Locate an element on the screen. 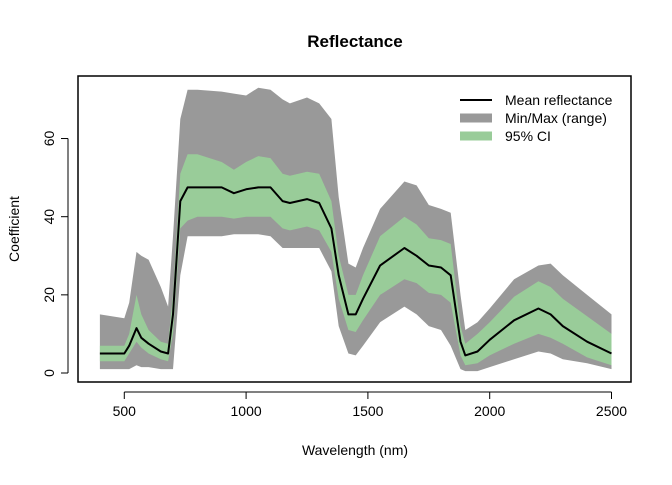 The width and height of the screenshot is (672, 485). x-axis-label: Wavelength (nm) is located at coordinates (355, 450).